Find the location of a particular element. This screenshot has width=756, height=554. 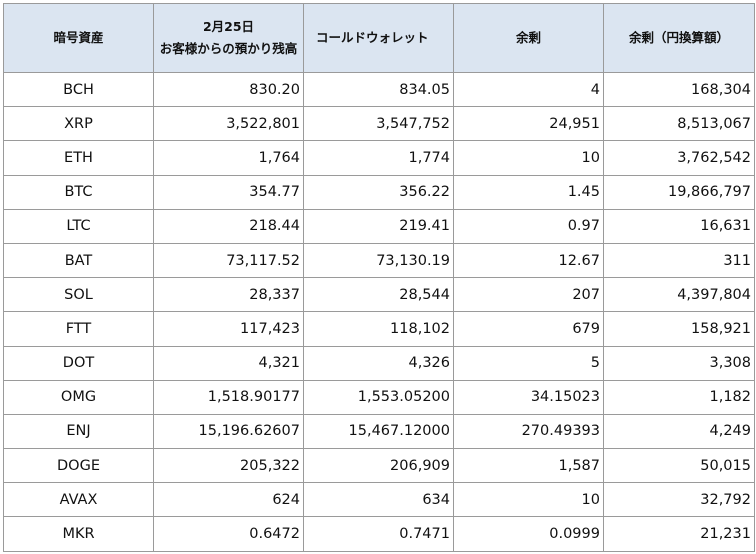

table-row: LTC 218.44 219.41 0.97 16,631 is located at coordinates (379, 226).